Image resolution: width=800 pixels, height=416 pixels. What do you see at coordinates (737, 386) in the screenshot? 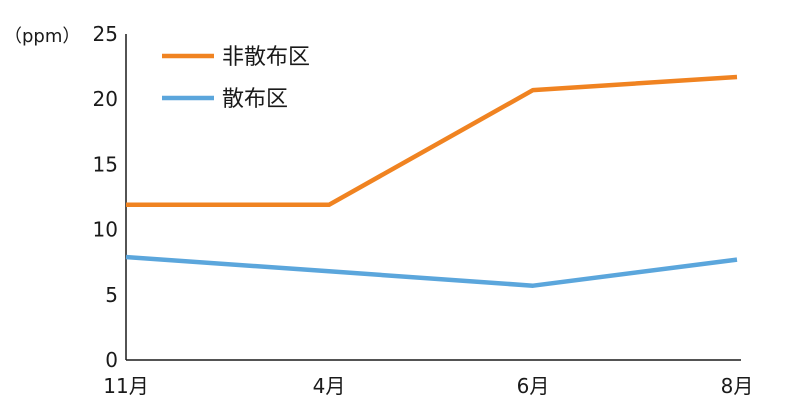
I see `x-tick-label: 8月` at bounding box center [737, 386].